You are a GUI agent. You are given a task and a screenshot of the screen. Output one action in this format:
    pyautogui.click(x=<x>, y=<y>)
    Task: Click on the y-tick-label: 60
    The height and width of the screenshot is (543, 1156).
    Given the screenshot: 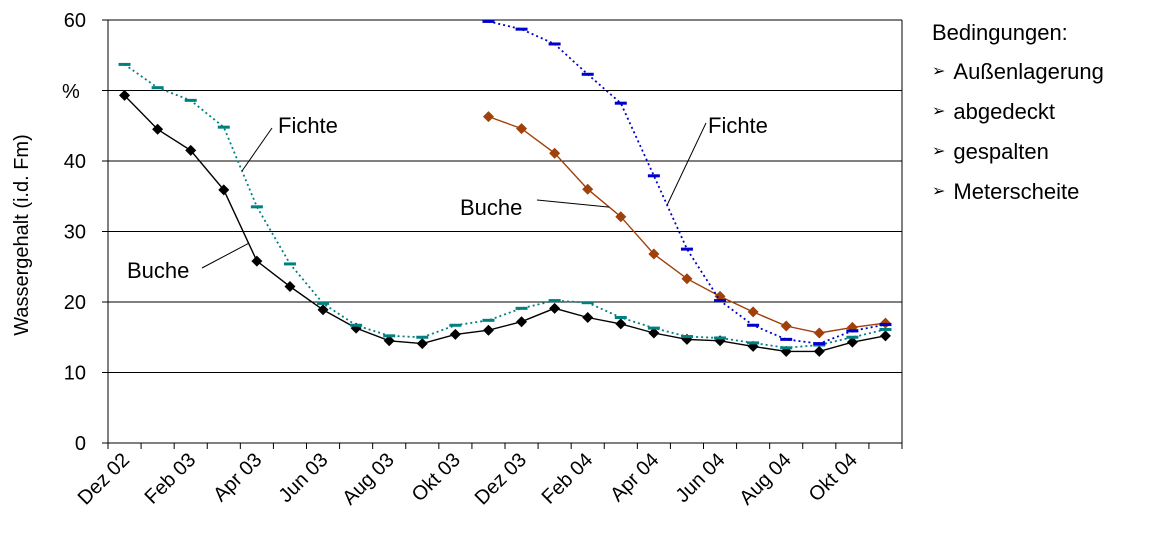 What is the action you would take?
    pyautogui.click(x=75, y=21)
    